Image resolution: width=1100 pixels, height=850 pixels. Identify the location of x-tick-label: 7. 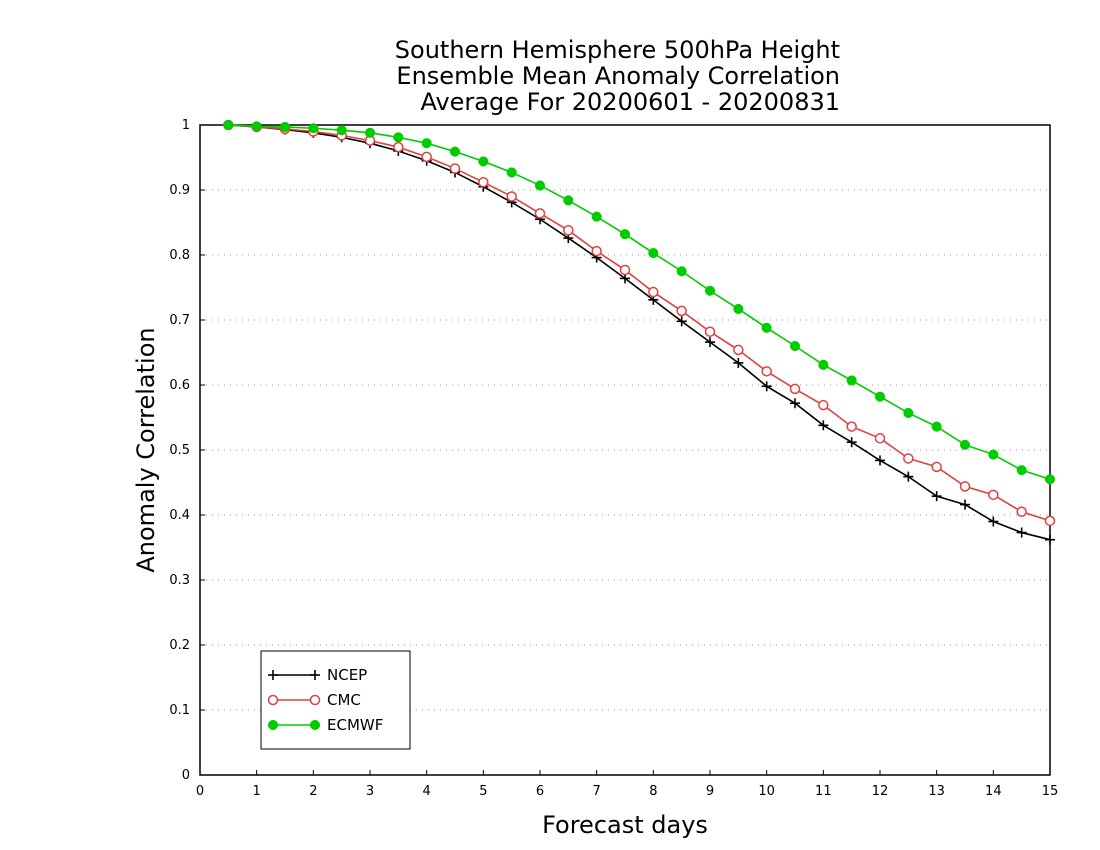
(597, 791).